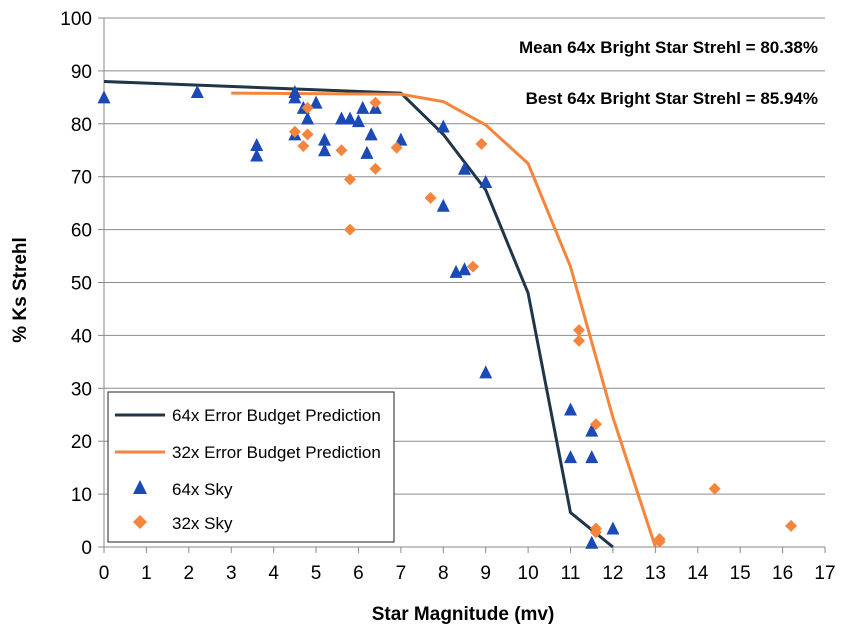  What do you see at coordinates (316, 573) in the screenshot?
I see `x-tick-label-5: 5` at bounding box center [316, 573].